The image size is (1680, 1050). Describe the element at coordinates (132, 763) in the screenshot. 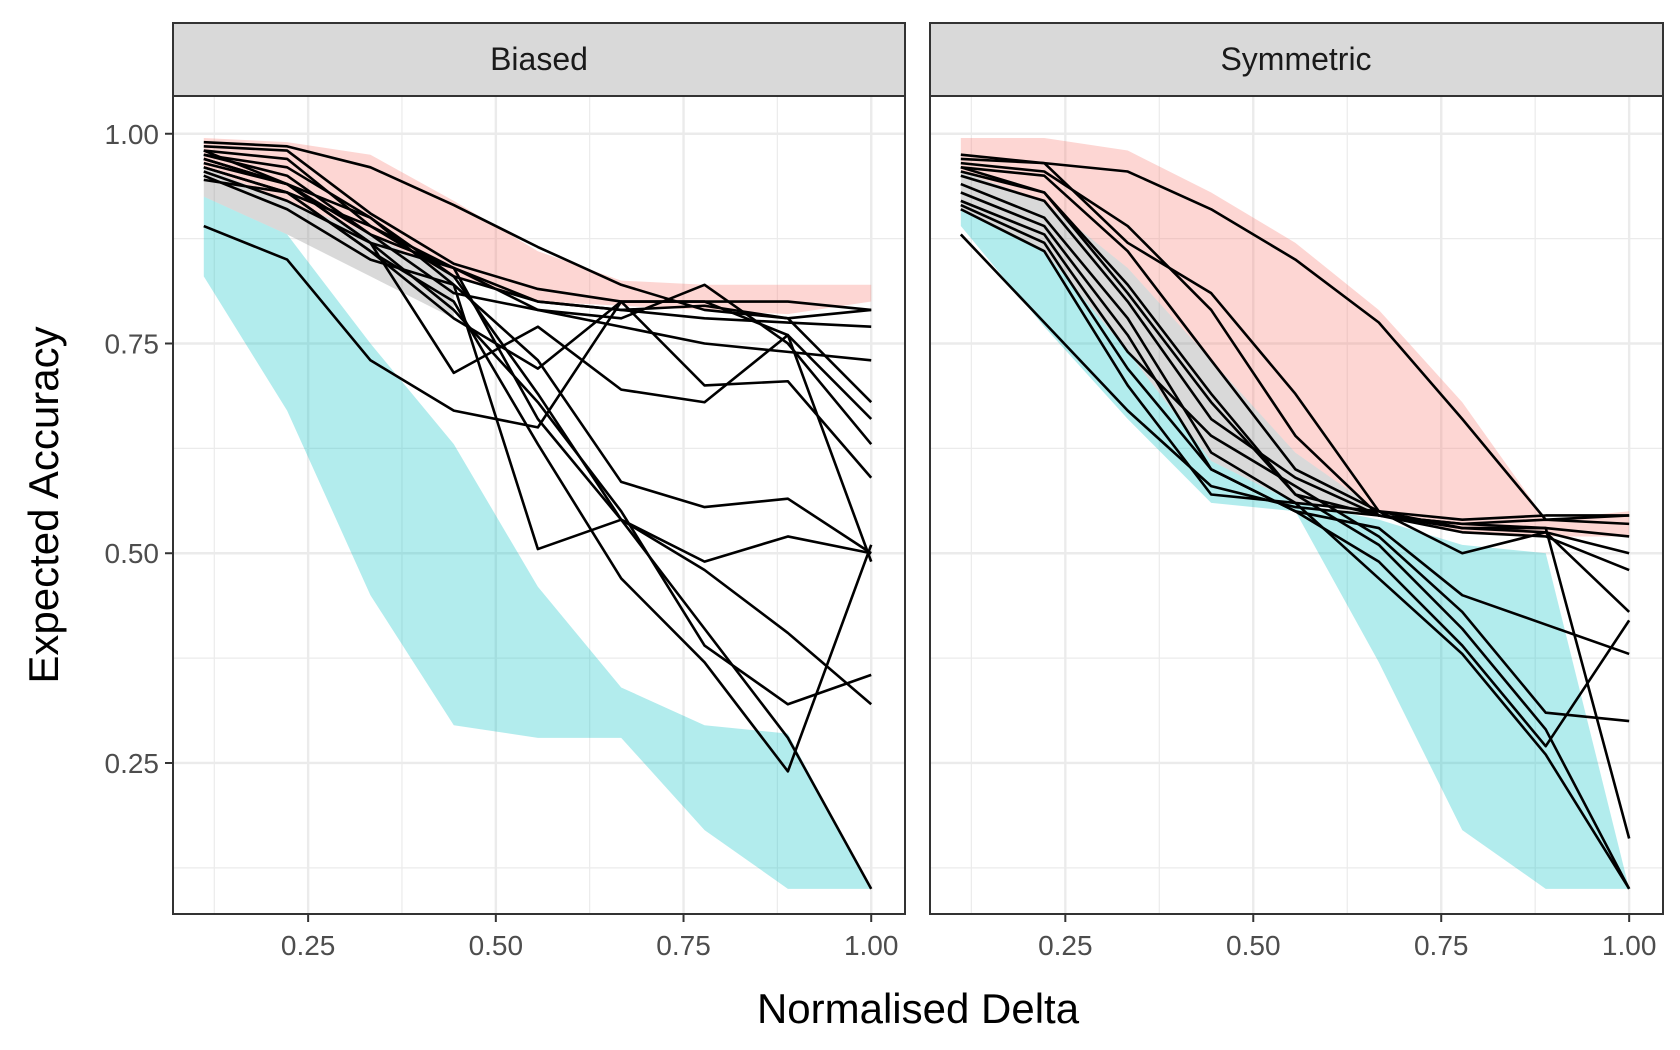

I see `y-tick-label: 0.25` at that location.